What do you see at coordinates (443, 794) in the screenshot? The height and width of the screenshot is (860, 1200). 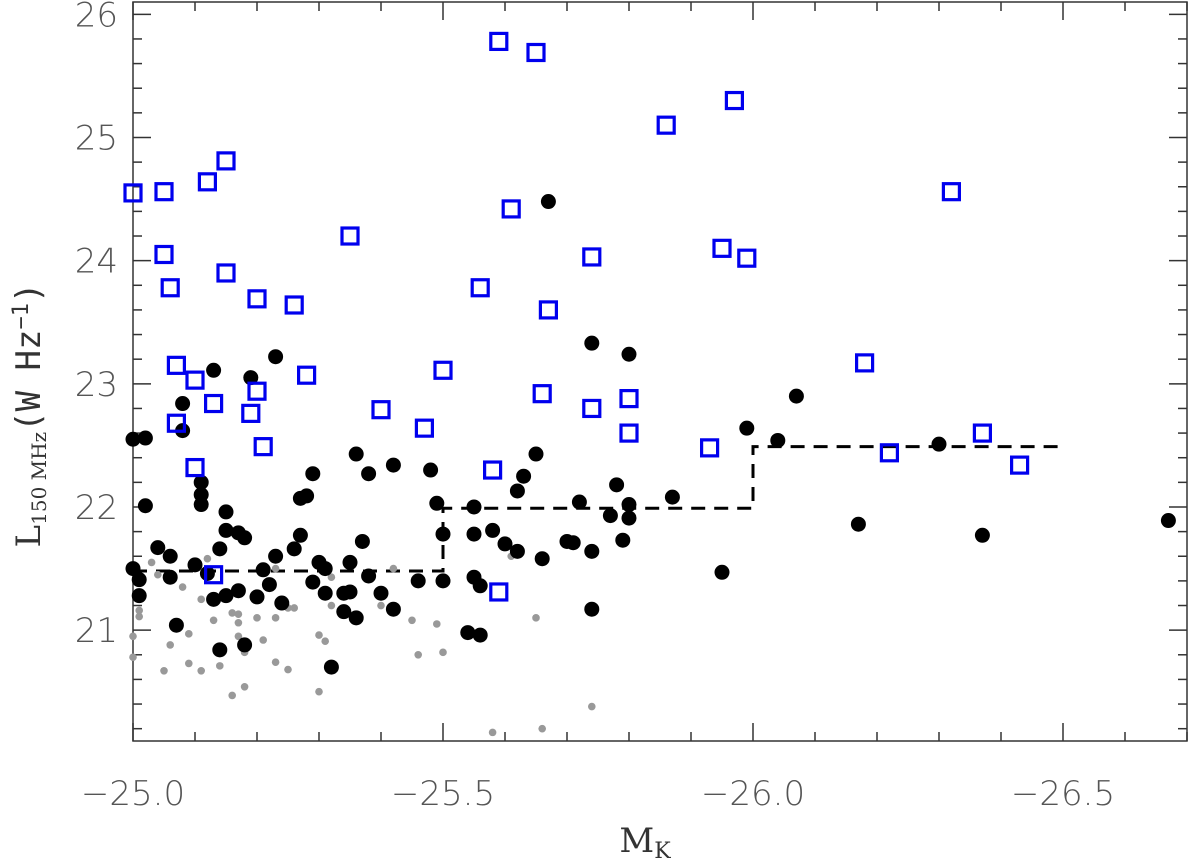 I see `x-tick-label: −25.5` at bounding box center [443, 794].